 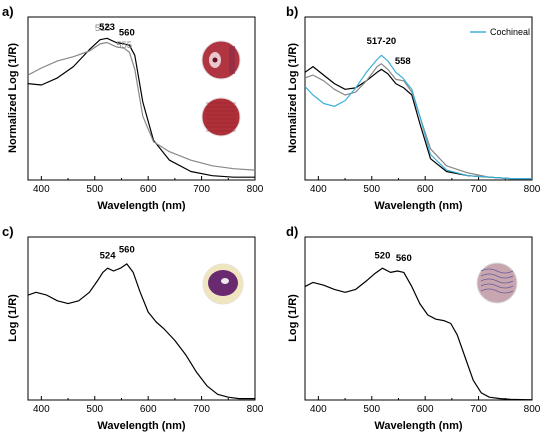 I want to click on sample-photo-patterned-fragment, so click(x=497, y=283).